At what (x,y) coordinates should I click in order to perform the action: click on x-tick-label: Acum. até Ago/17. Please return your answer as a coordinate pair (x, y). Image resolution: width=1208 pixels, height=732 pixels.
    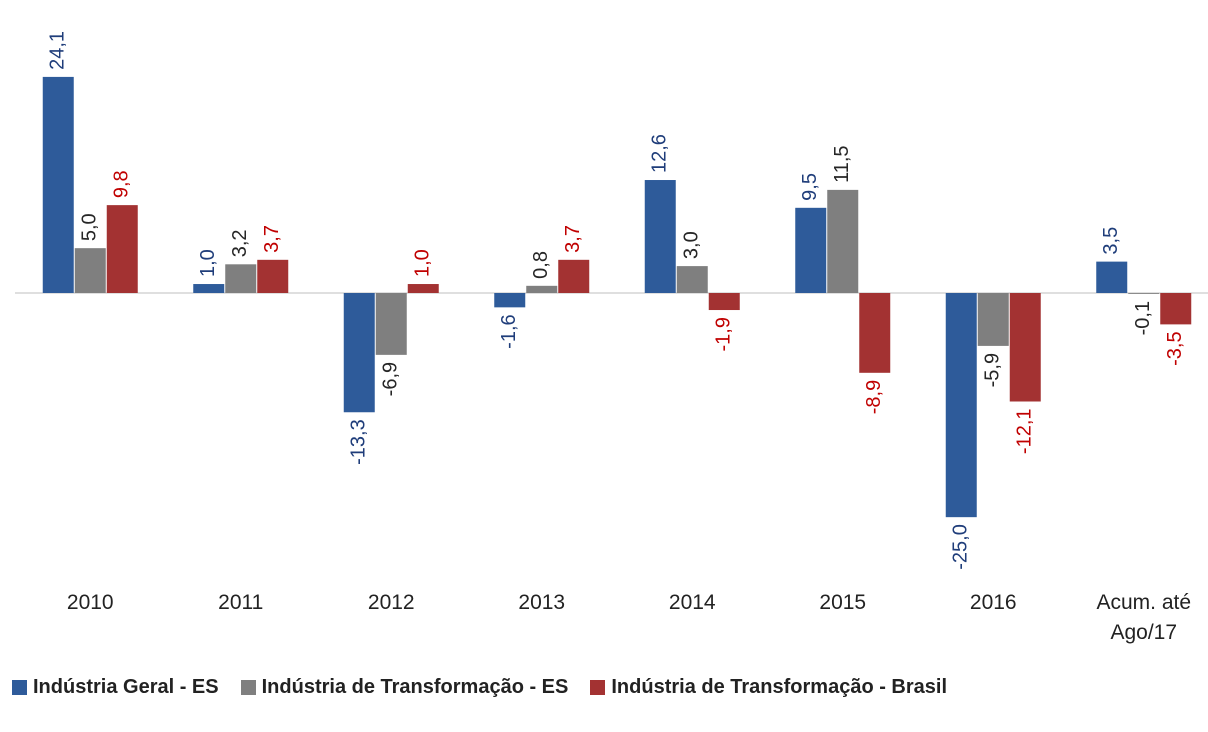
    Looking at the image, I should click on (1144, 617).